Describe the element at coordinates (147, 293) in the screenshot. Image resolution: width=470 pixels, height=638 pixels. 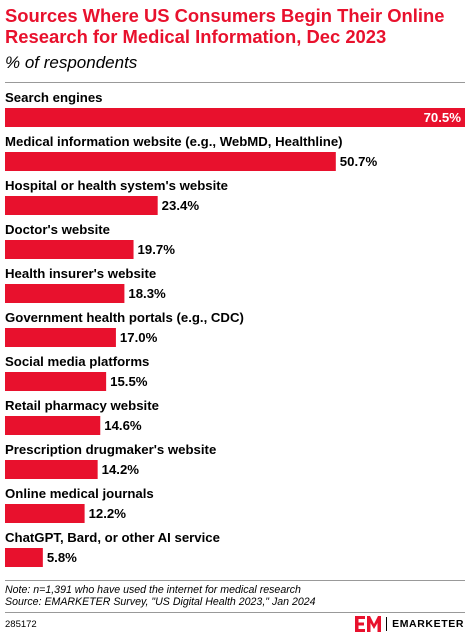
I see `value-label: 18.3%` at that location.